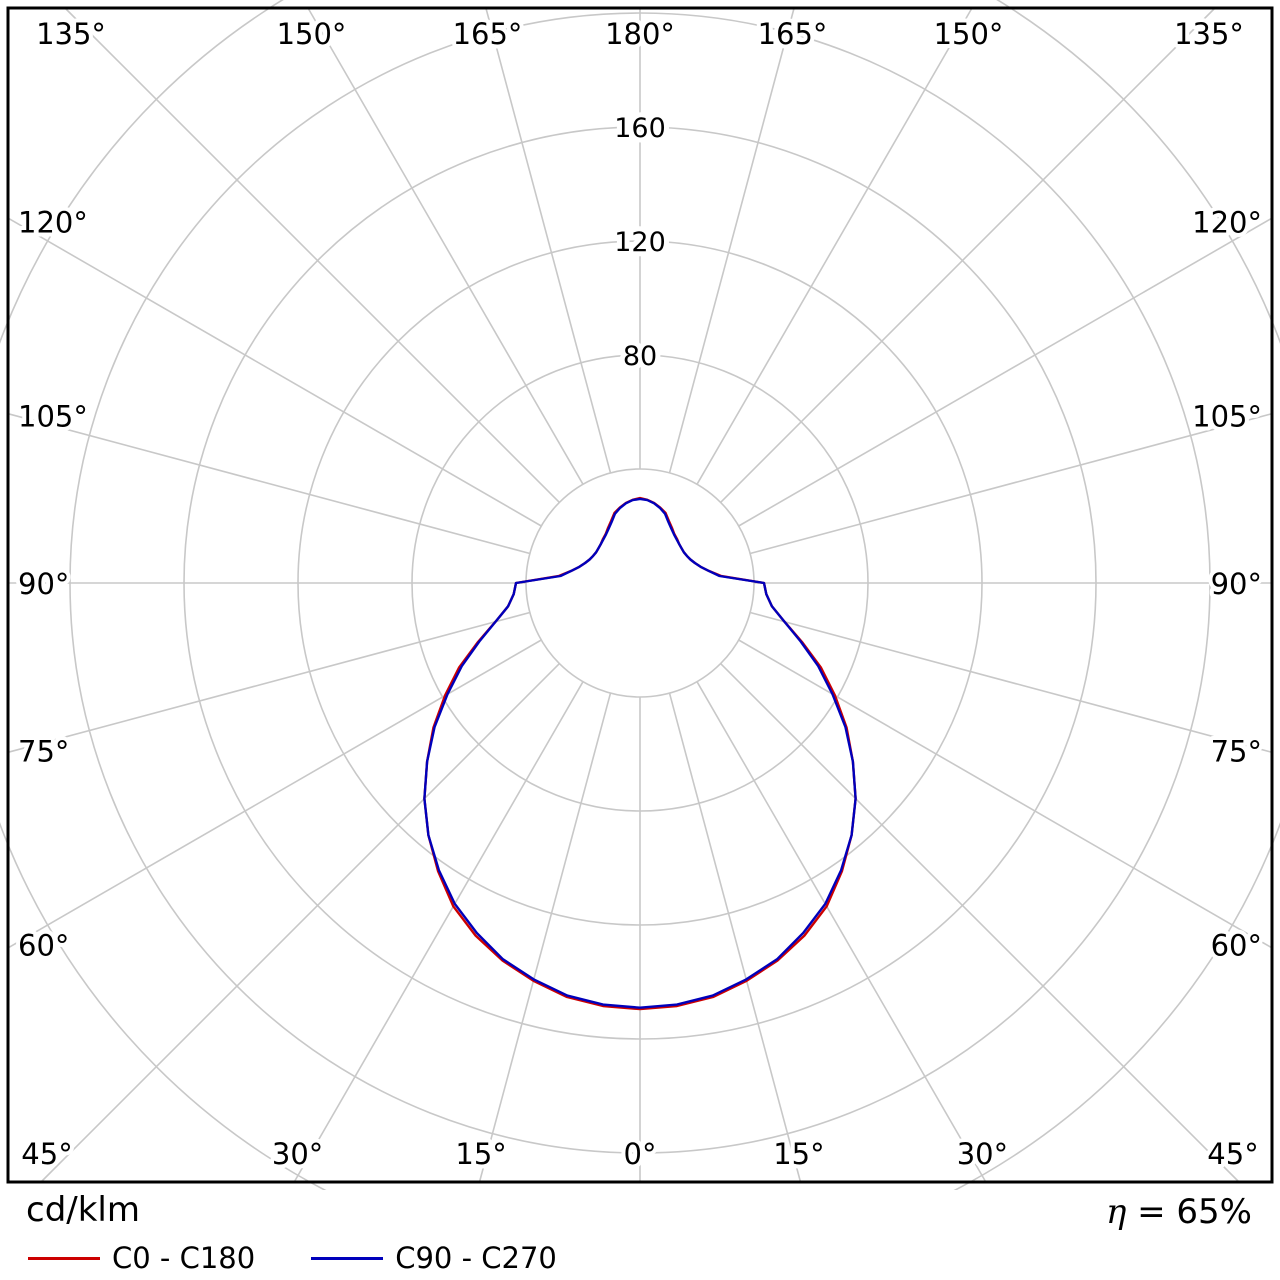 The height and width of the screenshot is (1280, 1280). Describe the element at coordinates (1232, 1154) in the screenshot. I see `angle-label-right-45: 45°` at that location.